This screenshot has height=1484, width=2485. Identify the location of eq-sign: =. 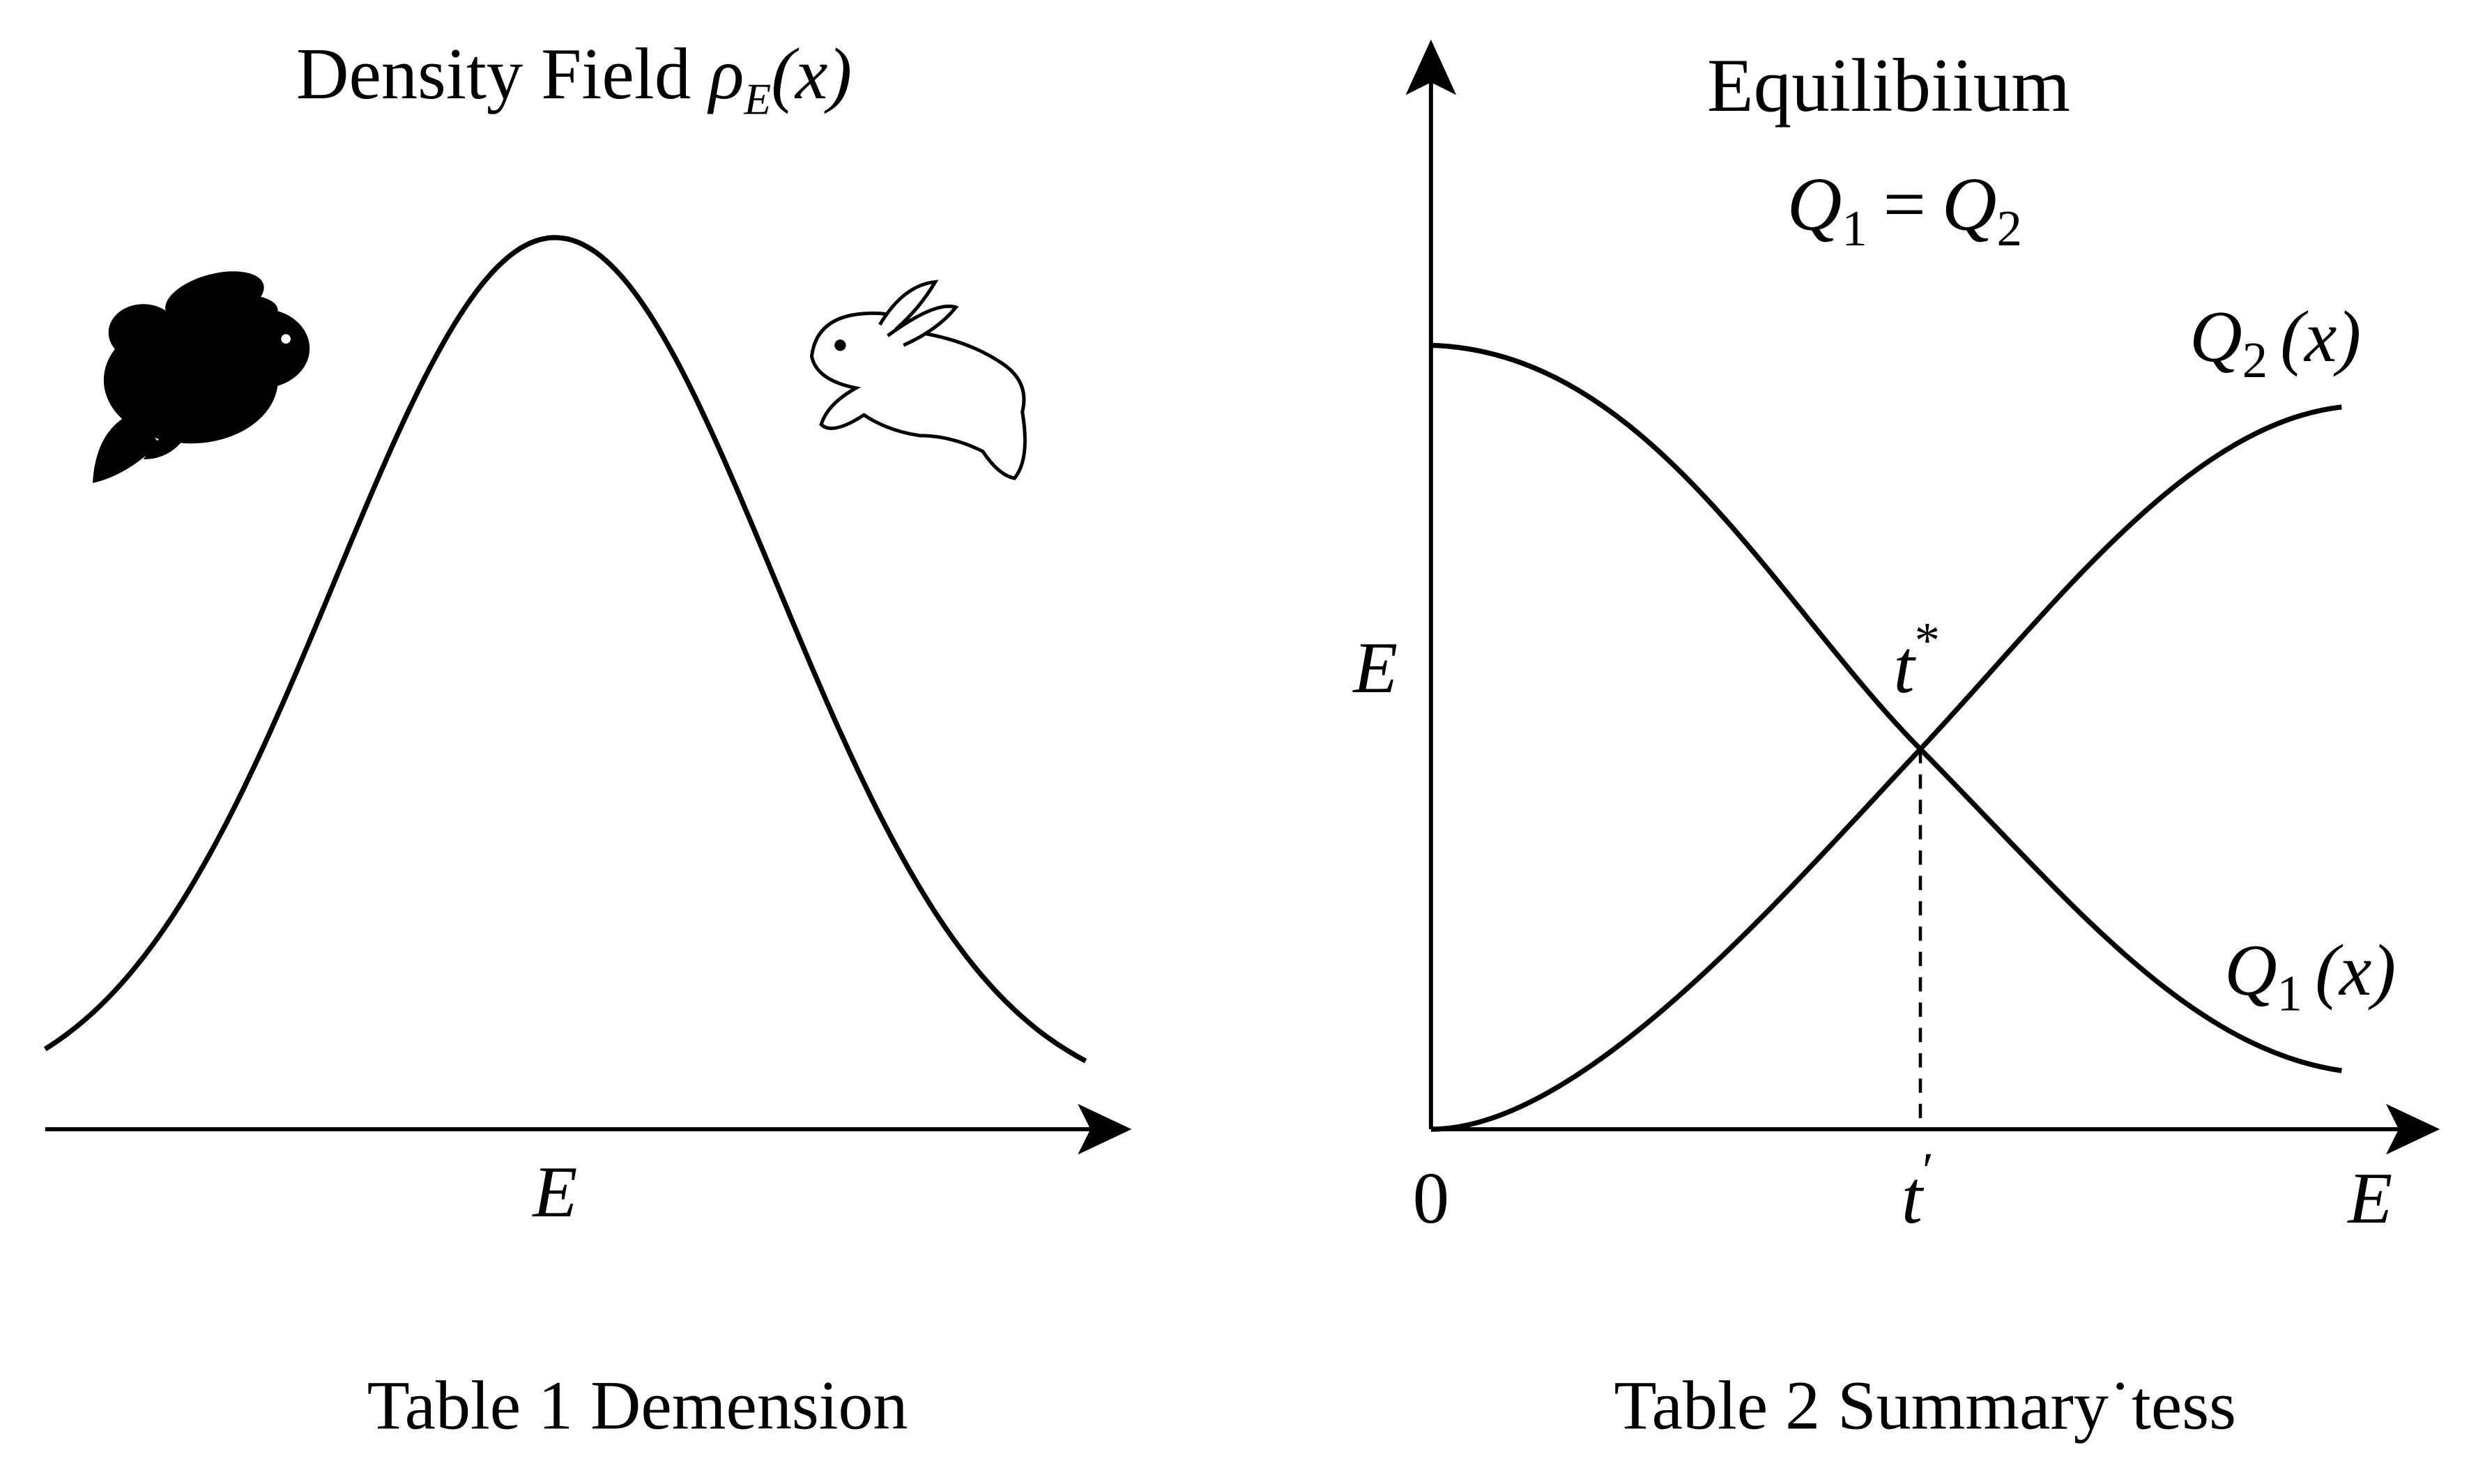
(1905, 204).